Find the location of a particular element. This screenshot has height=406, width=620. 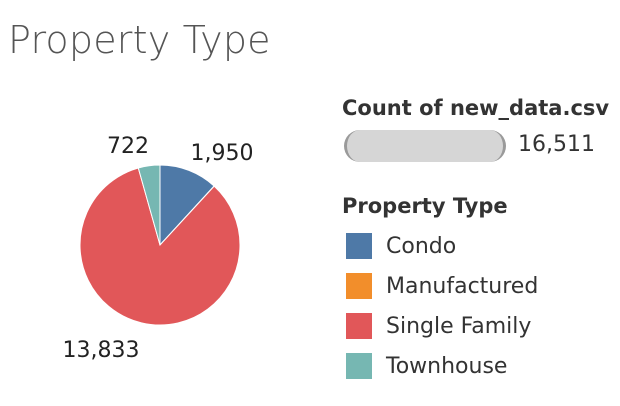

size-legend-bar is located at coordinates (425, 146).